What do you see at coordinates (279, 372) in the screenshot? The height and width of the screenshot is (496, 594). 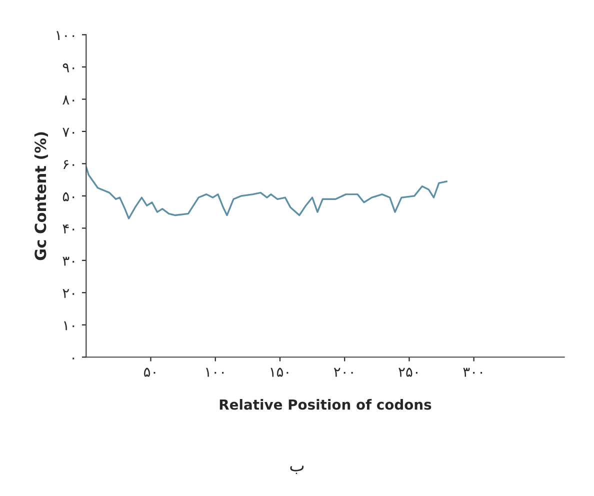 I see `x-tick-label: ۱۵۰` at bounding box center [279, 372].